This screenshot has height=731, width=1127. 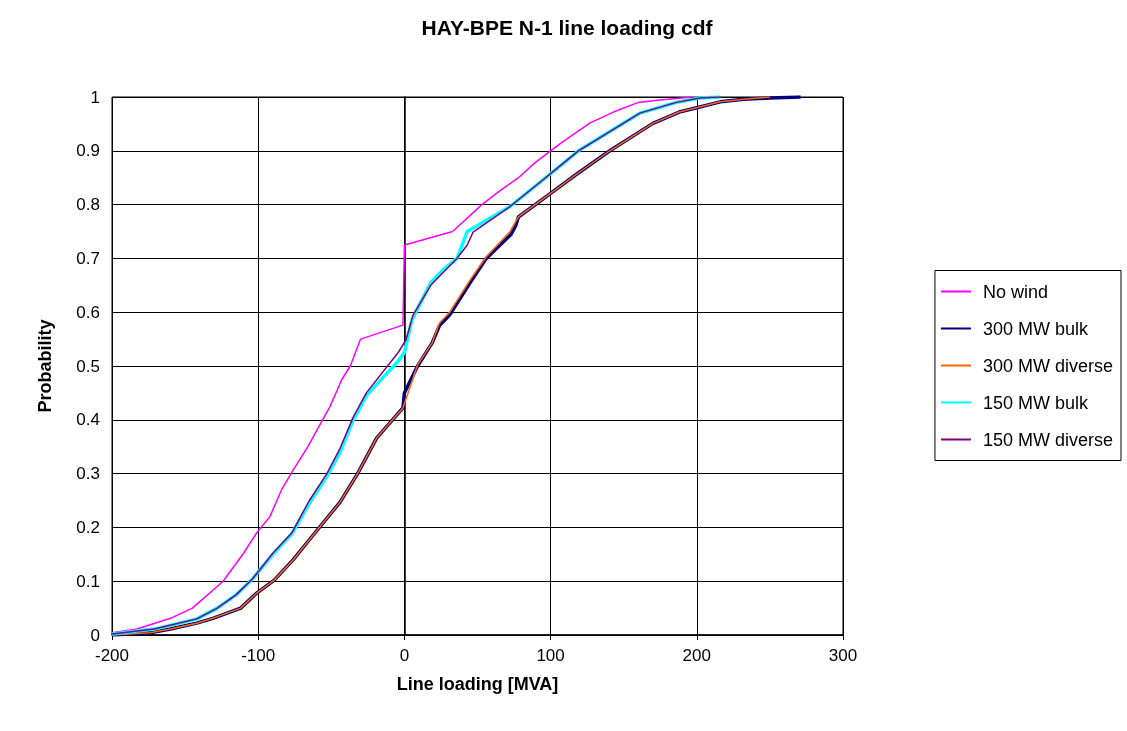 What do you see at coordinates (1035, 328) in the screenshot?
I see `legend-label: 300 MW bulk` at bounding box center [1035, 328].